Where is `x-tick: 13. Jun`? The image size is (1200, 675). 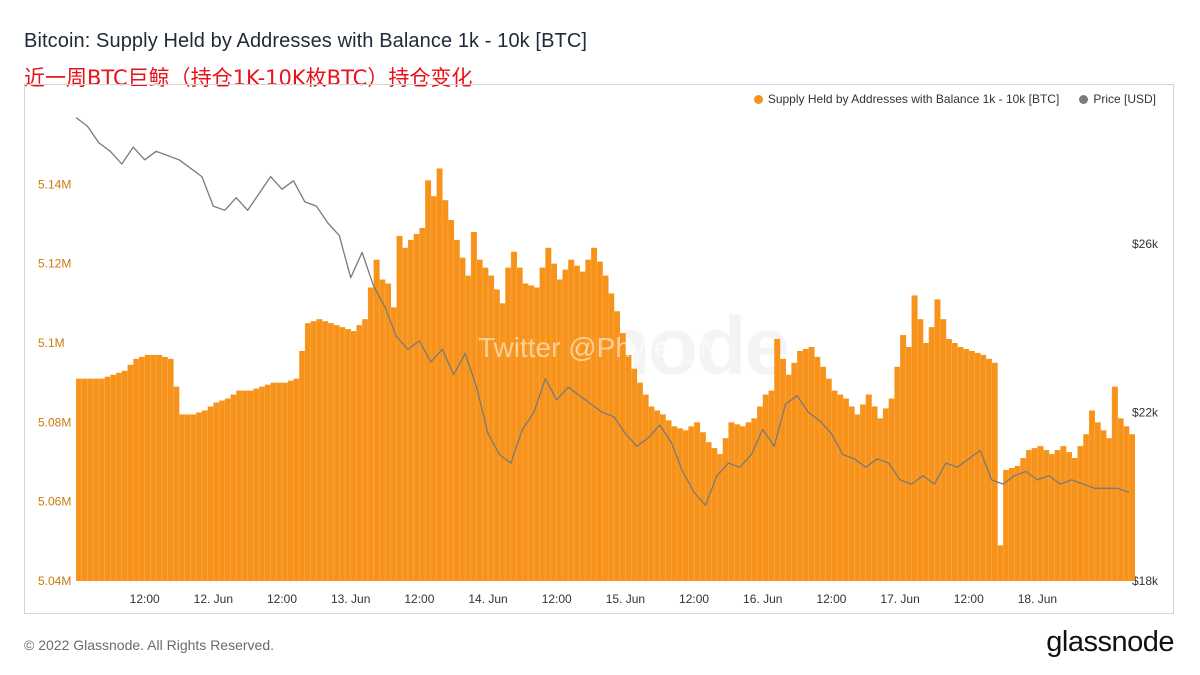 x-tick: 13. Jun is located at coordinates (350, 599).